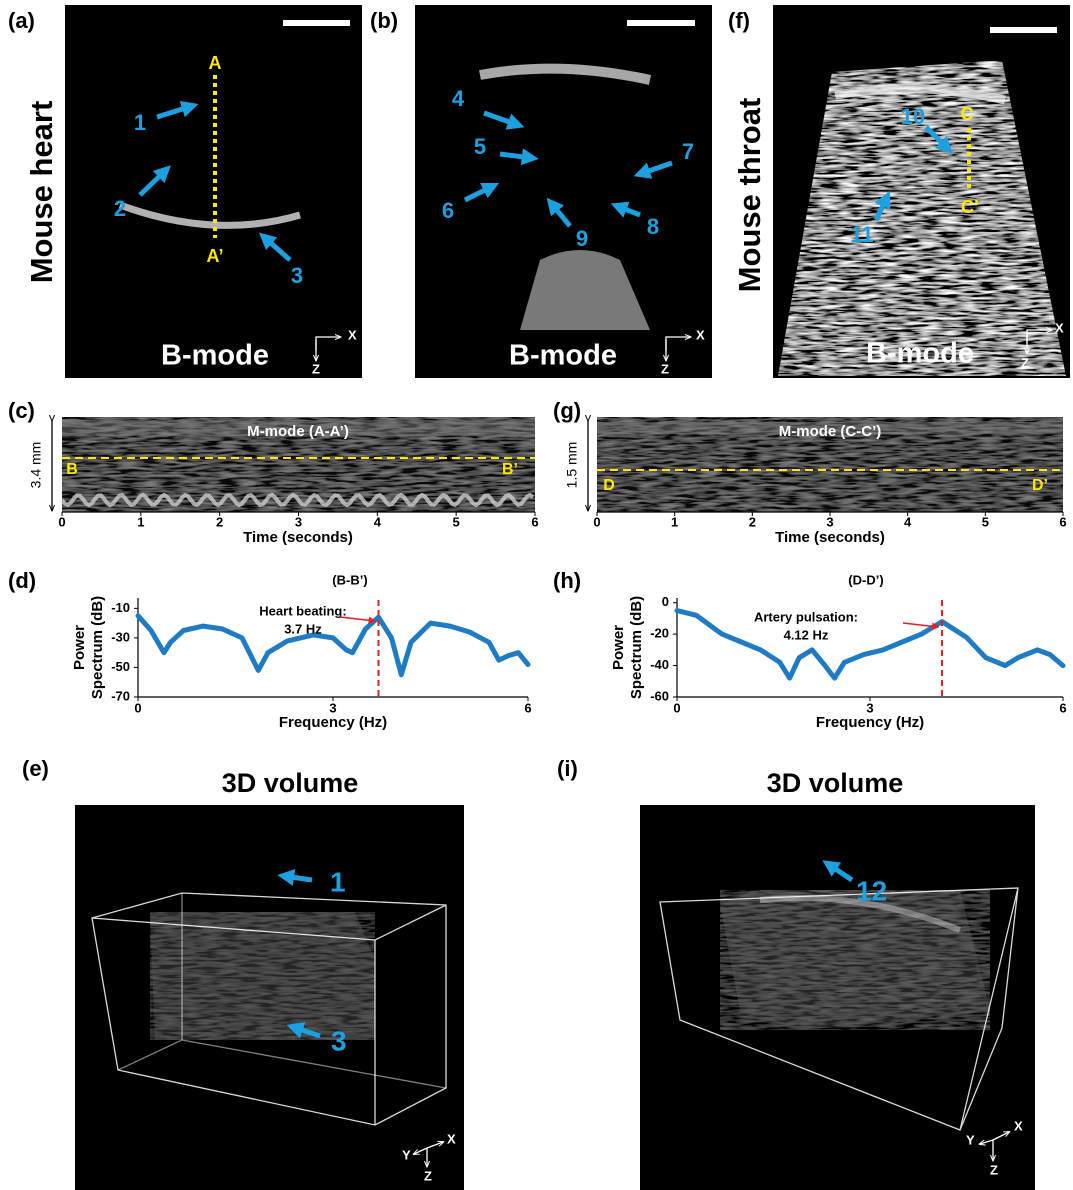 This screenshot has height=1190, width=1073. Describe the element at coordinates (582, 238) in the screenshot. I see `arrow-label: 9` at that location.